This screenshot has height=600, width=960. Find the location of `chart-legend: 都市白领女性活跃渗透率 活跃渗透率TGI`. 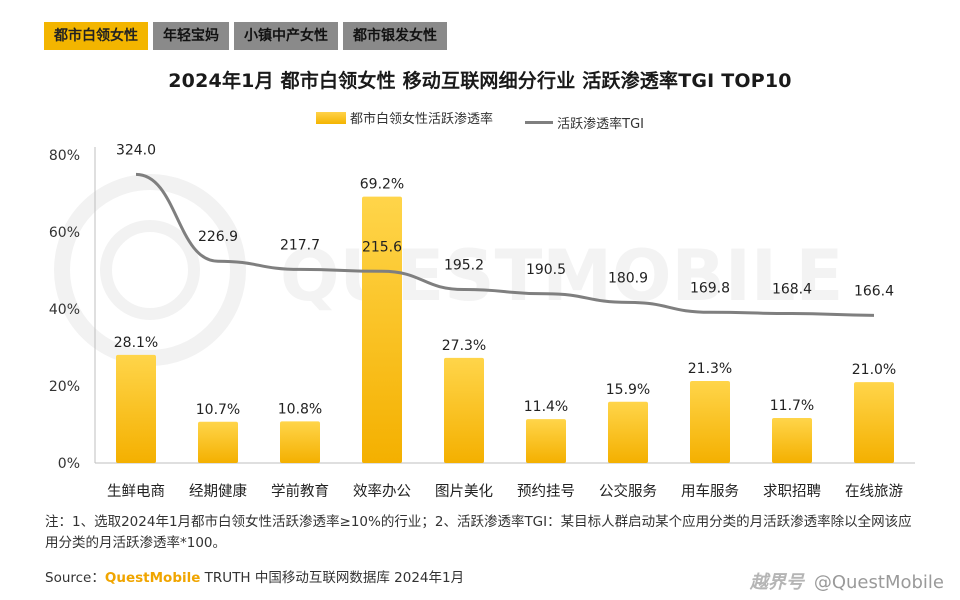

chart-legend: 都市白领女性活跃渗透率 活跃渗透率TGI is located at coordinates (480, 120).